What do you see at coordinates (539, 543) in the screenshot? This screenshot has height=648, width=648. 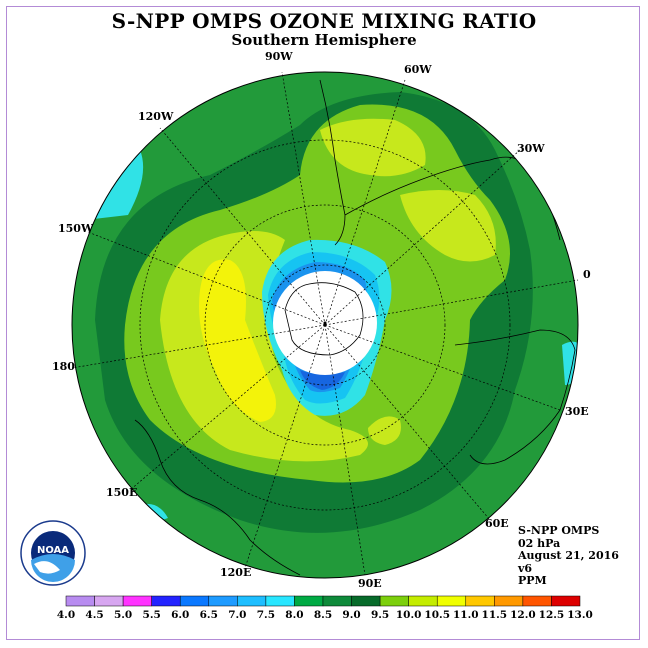 I see `info-level: 02 hPa` at bounding box center [539, 543].